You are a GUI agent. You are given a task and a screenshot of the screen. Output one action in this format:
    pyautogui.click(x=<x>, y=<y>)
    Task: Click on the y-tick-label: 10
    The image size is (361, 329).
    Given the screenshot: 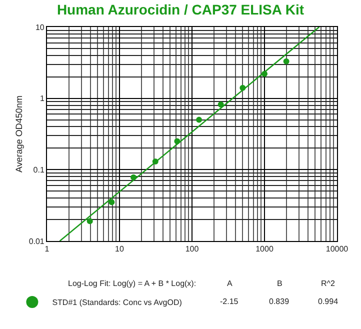 What is the action you would take?
    pyautogui.click(x=40, y=27)
    